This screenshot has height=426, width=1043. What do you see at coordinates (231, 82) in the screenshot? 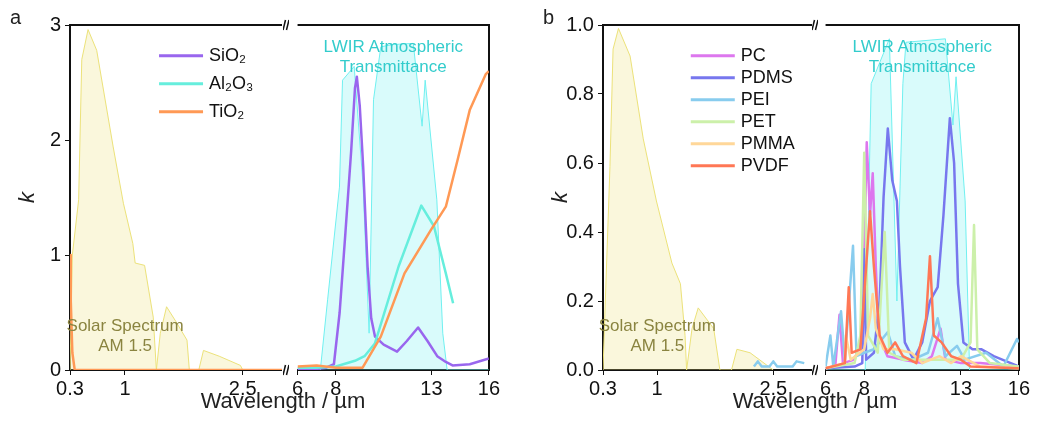
I see `legend-label: Al₂O₃` at bounding box center [231, 82].